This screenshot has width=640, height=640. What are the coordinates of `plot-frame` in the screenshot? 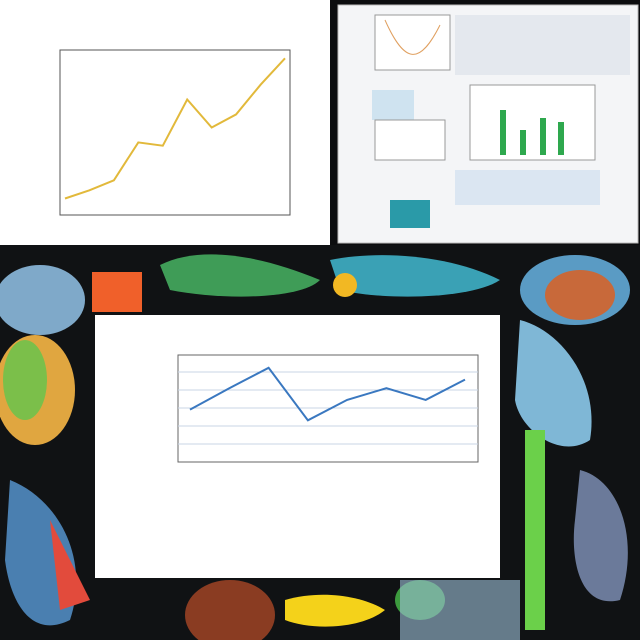 It's located at (175, 132).